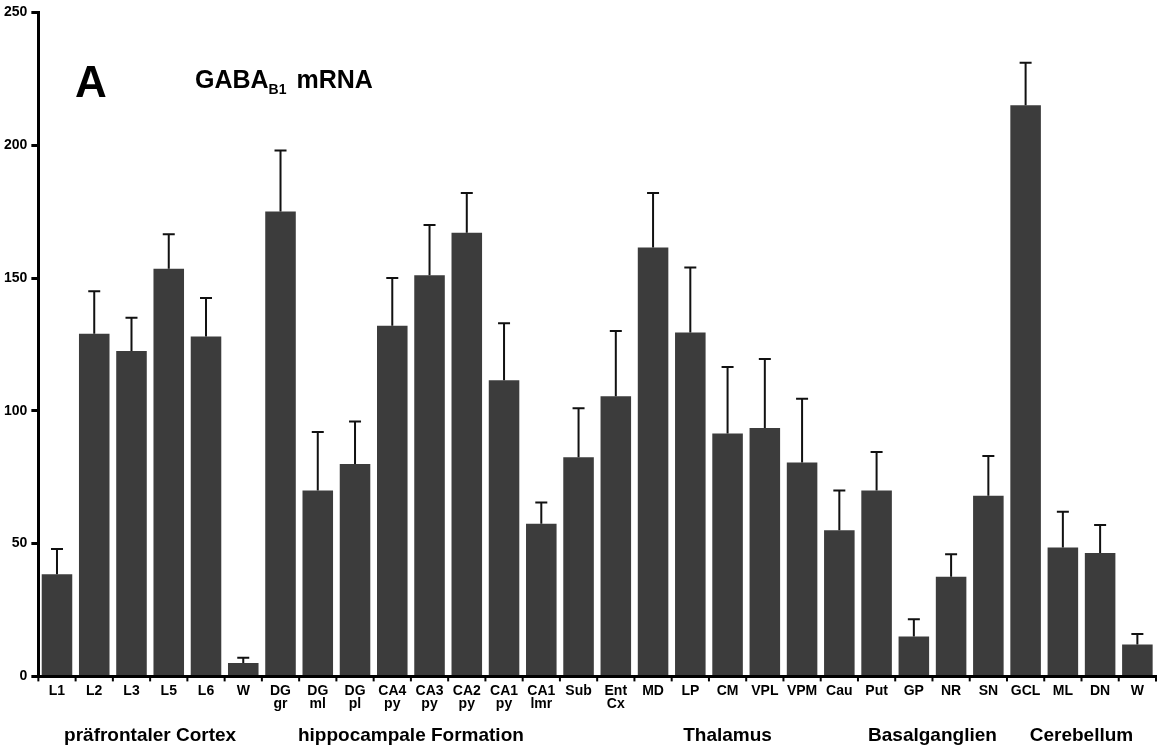  Describe the element at coordinates (1063, 689) in the screenshot. I see `x-tick-label: ML` at that location.